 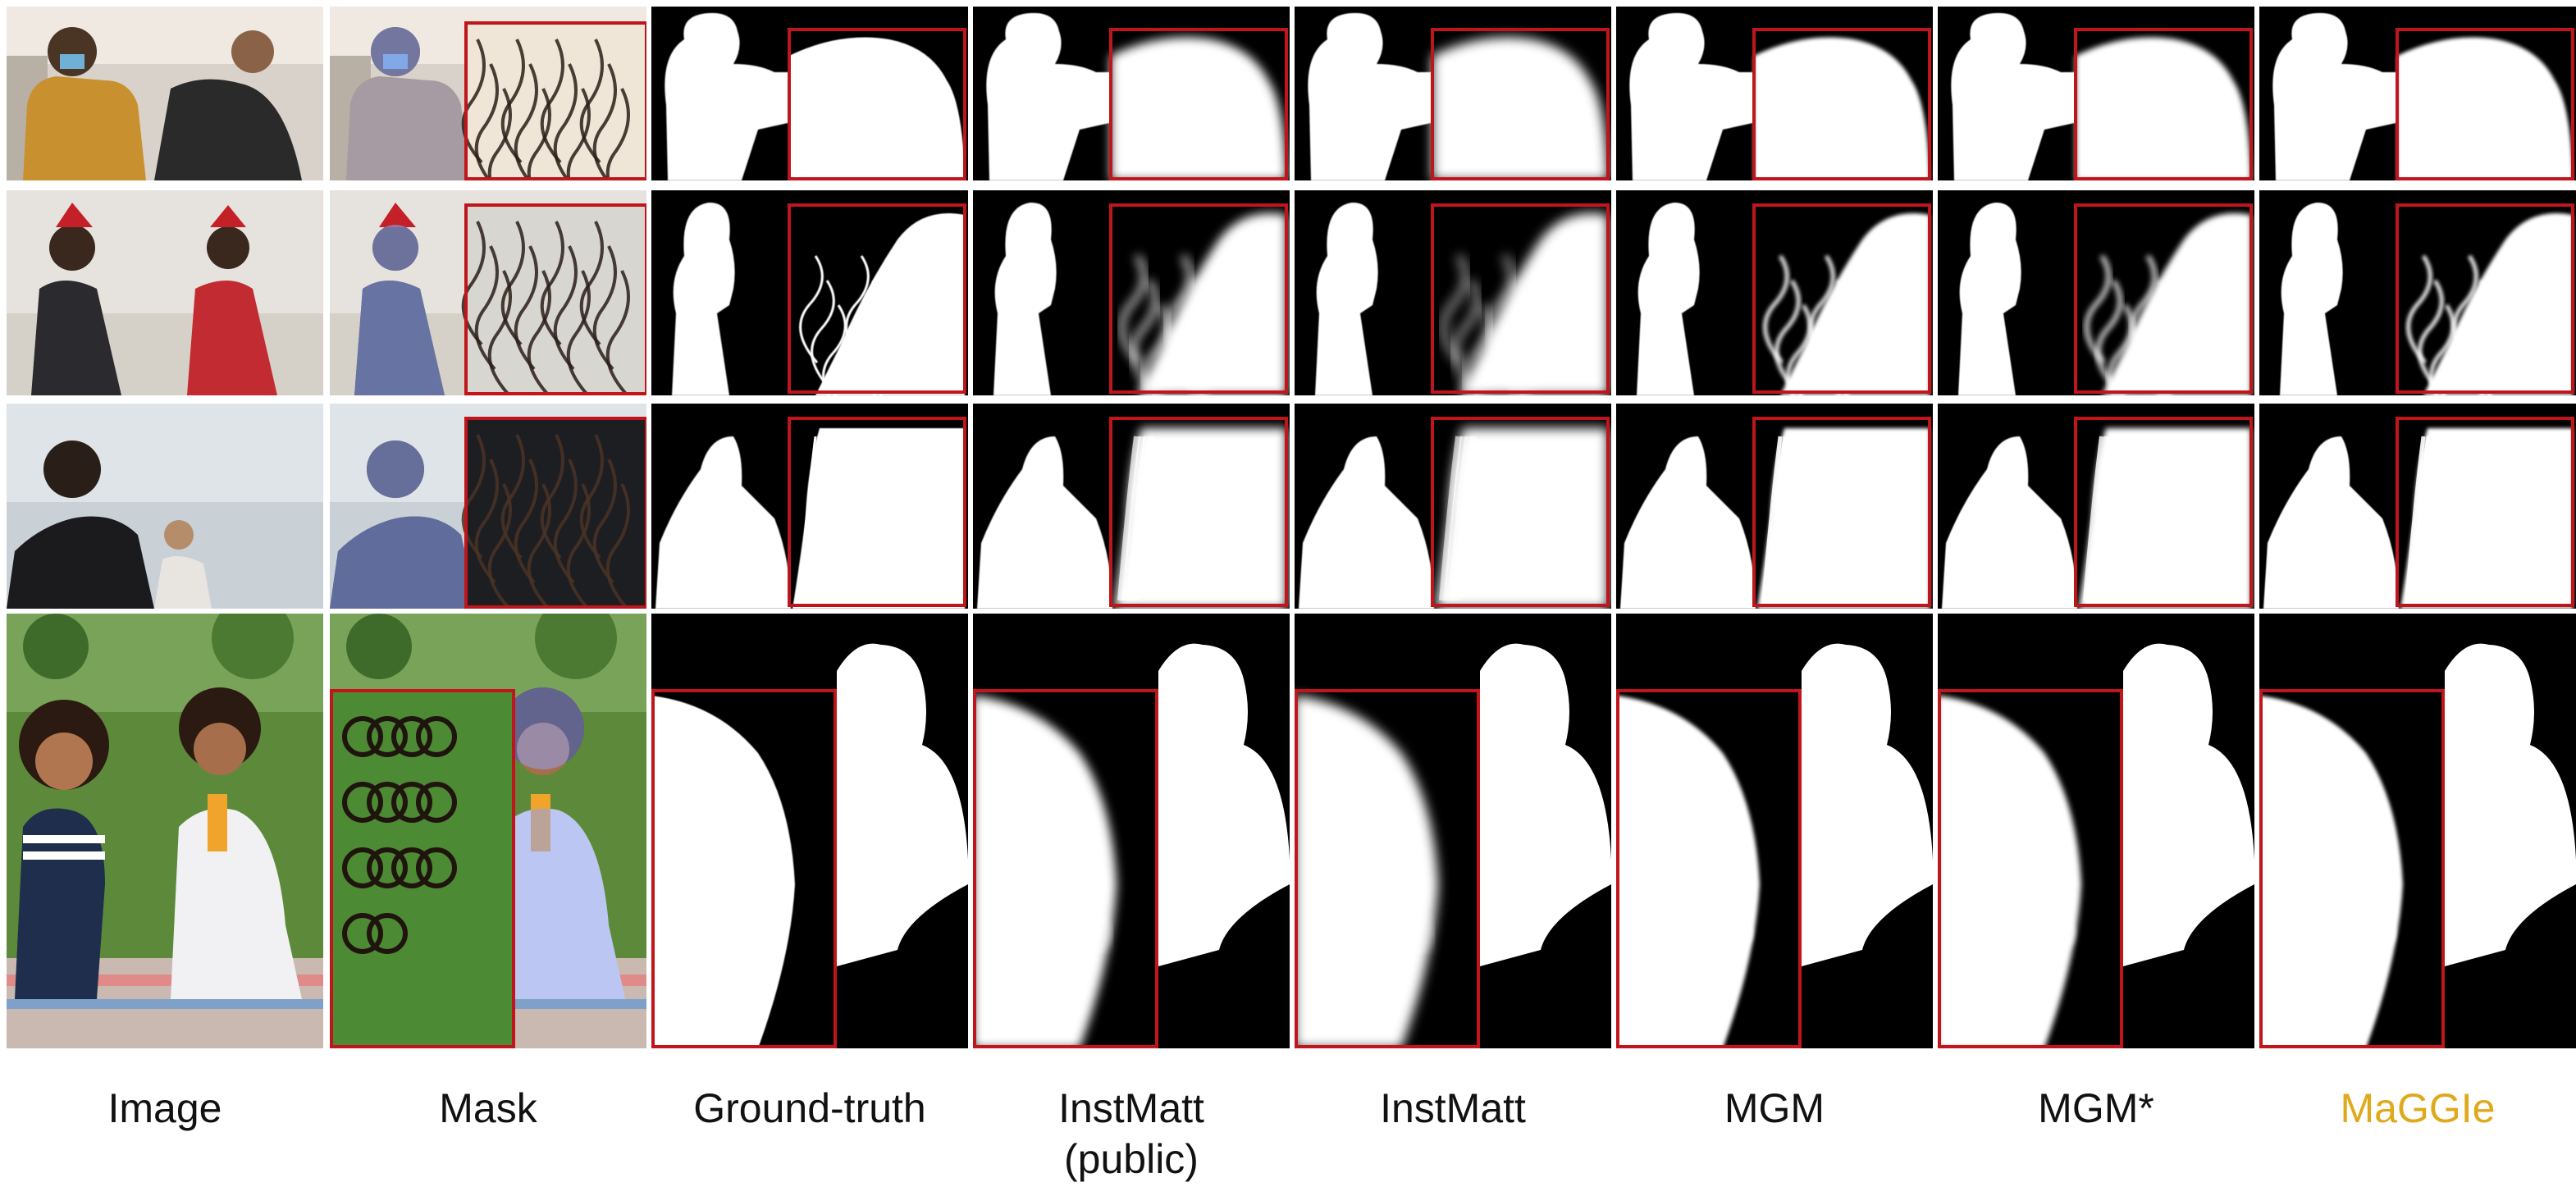 What do you see at coordinates (2418, 1108) in the screenshot?
I see `column-label-maggie: MaGGIe` at bounding box center [2418, 1108].